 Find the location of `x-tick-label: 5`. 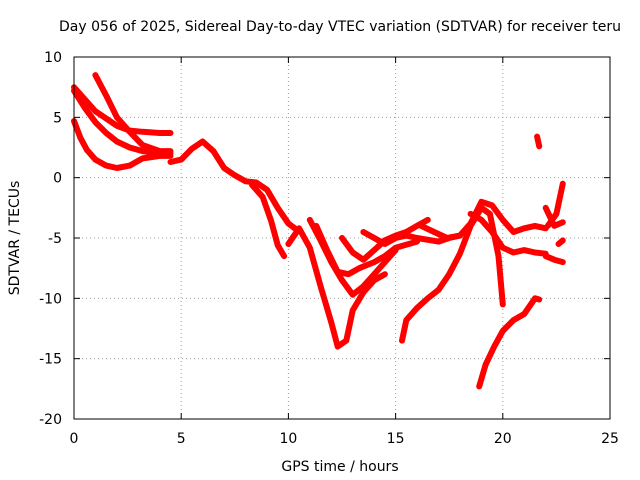

x-tick-label: 5 is located at coordinates (181, 439).